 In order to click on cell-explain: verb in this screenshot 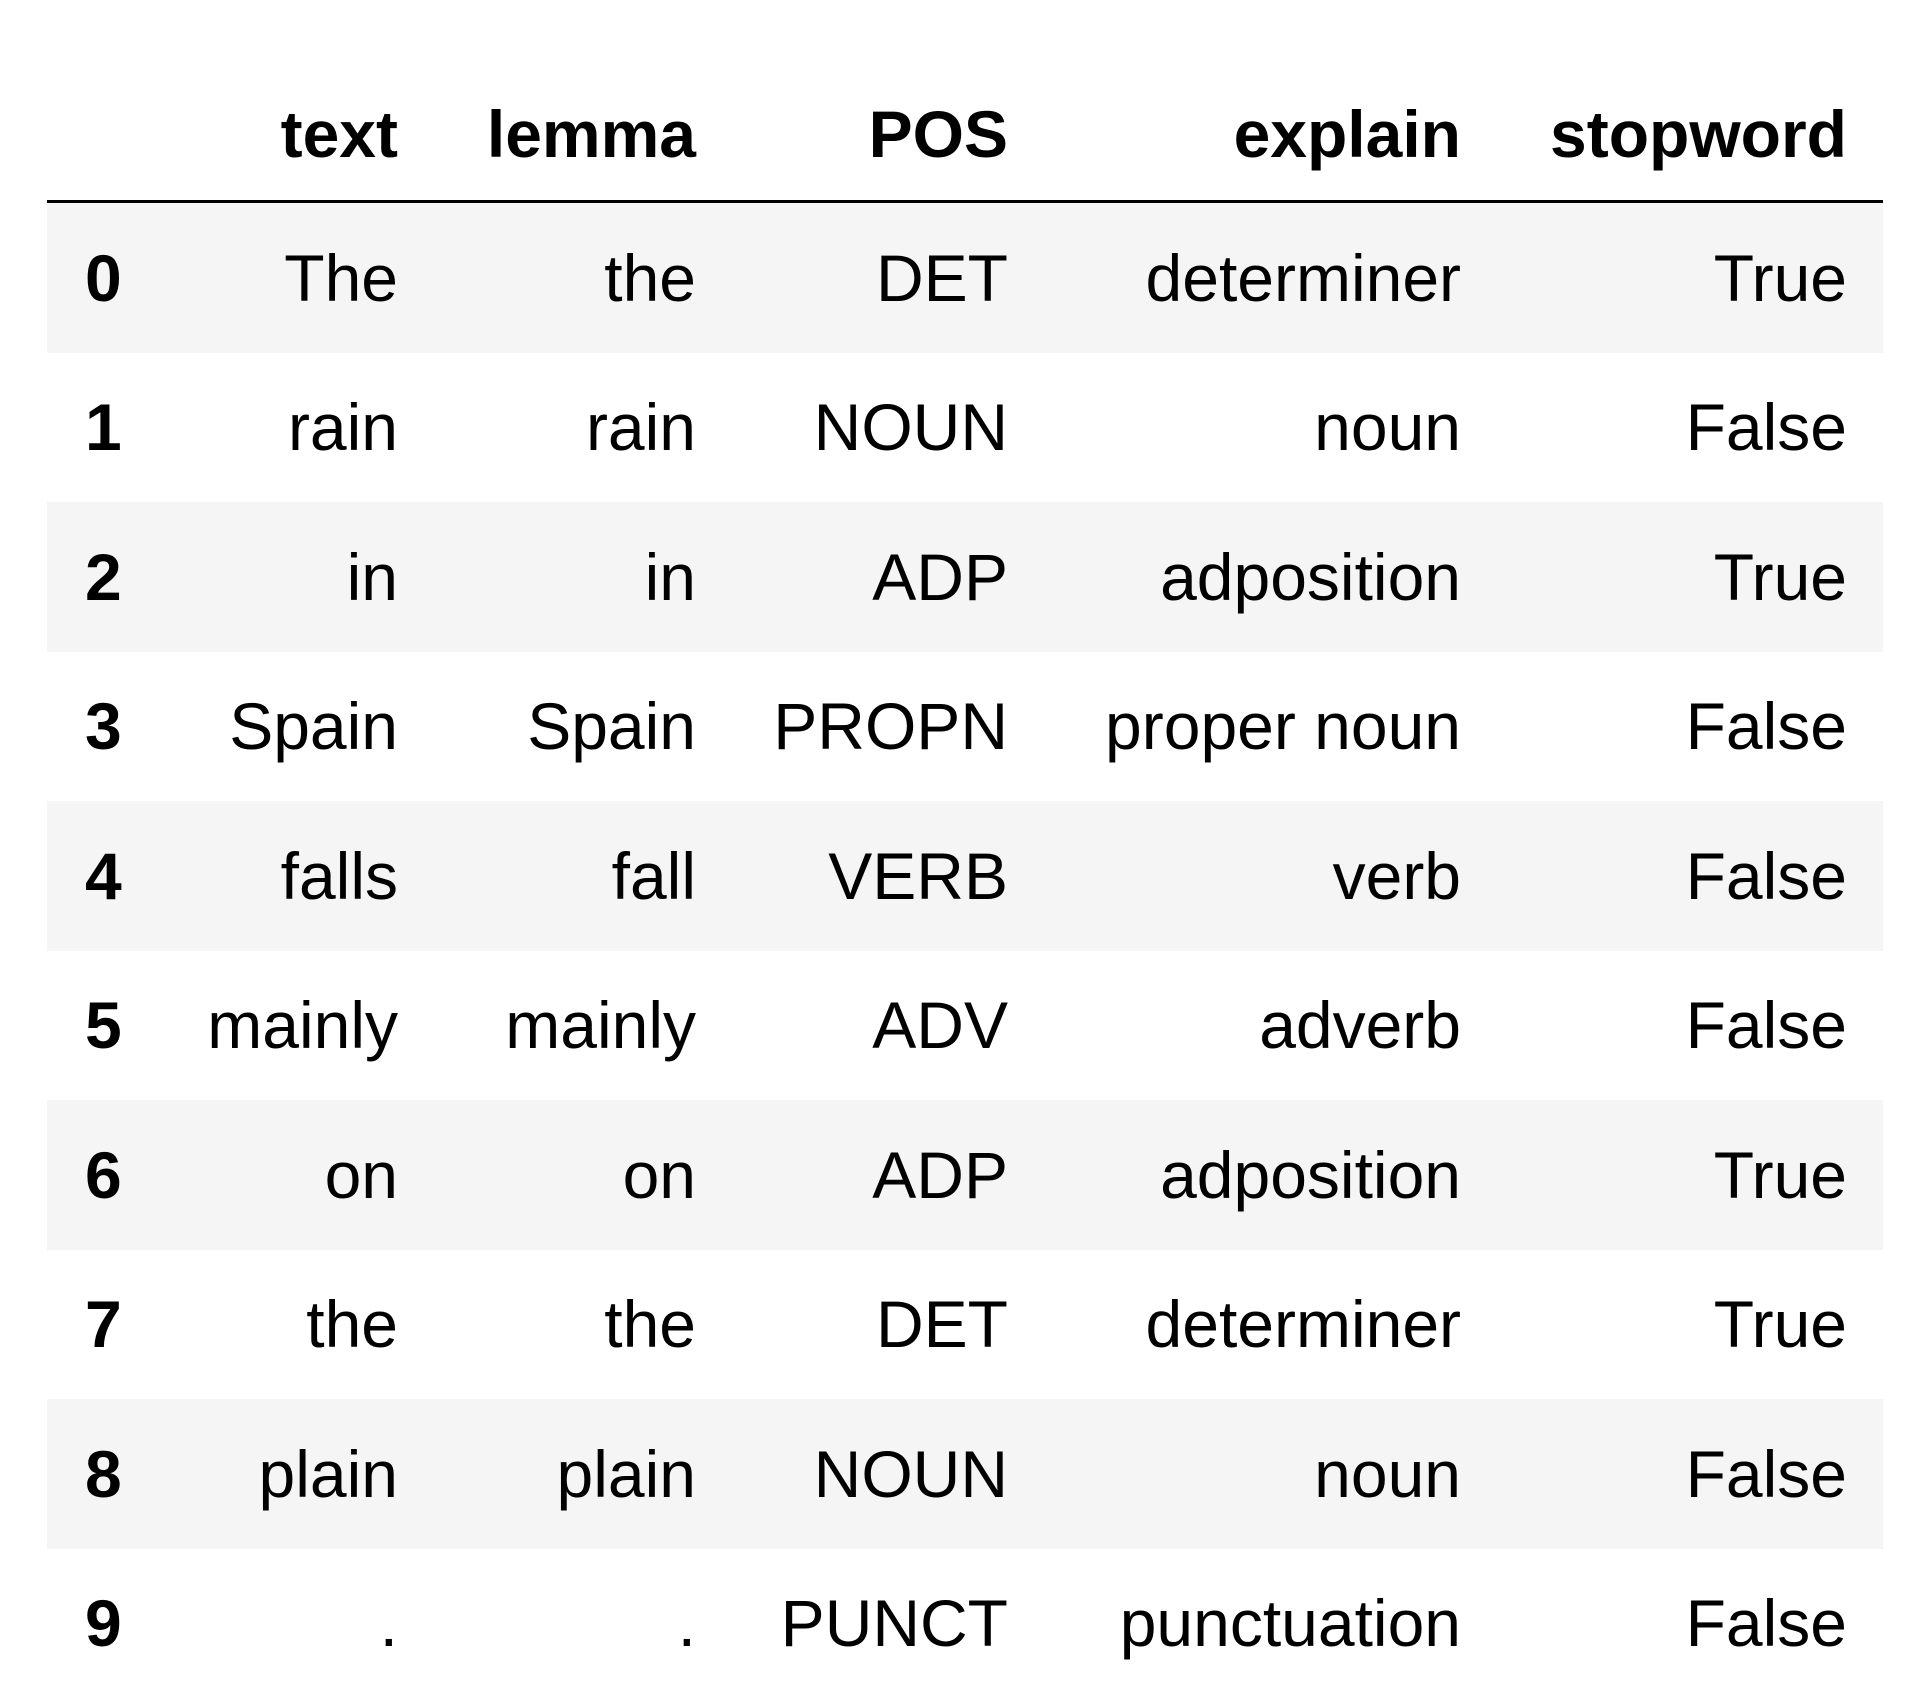, I will do `click(1396, 875)`.